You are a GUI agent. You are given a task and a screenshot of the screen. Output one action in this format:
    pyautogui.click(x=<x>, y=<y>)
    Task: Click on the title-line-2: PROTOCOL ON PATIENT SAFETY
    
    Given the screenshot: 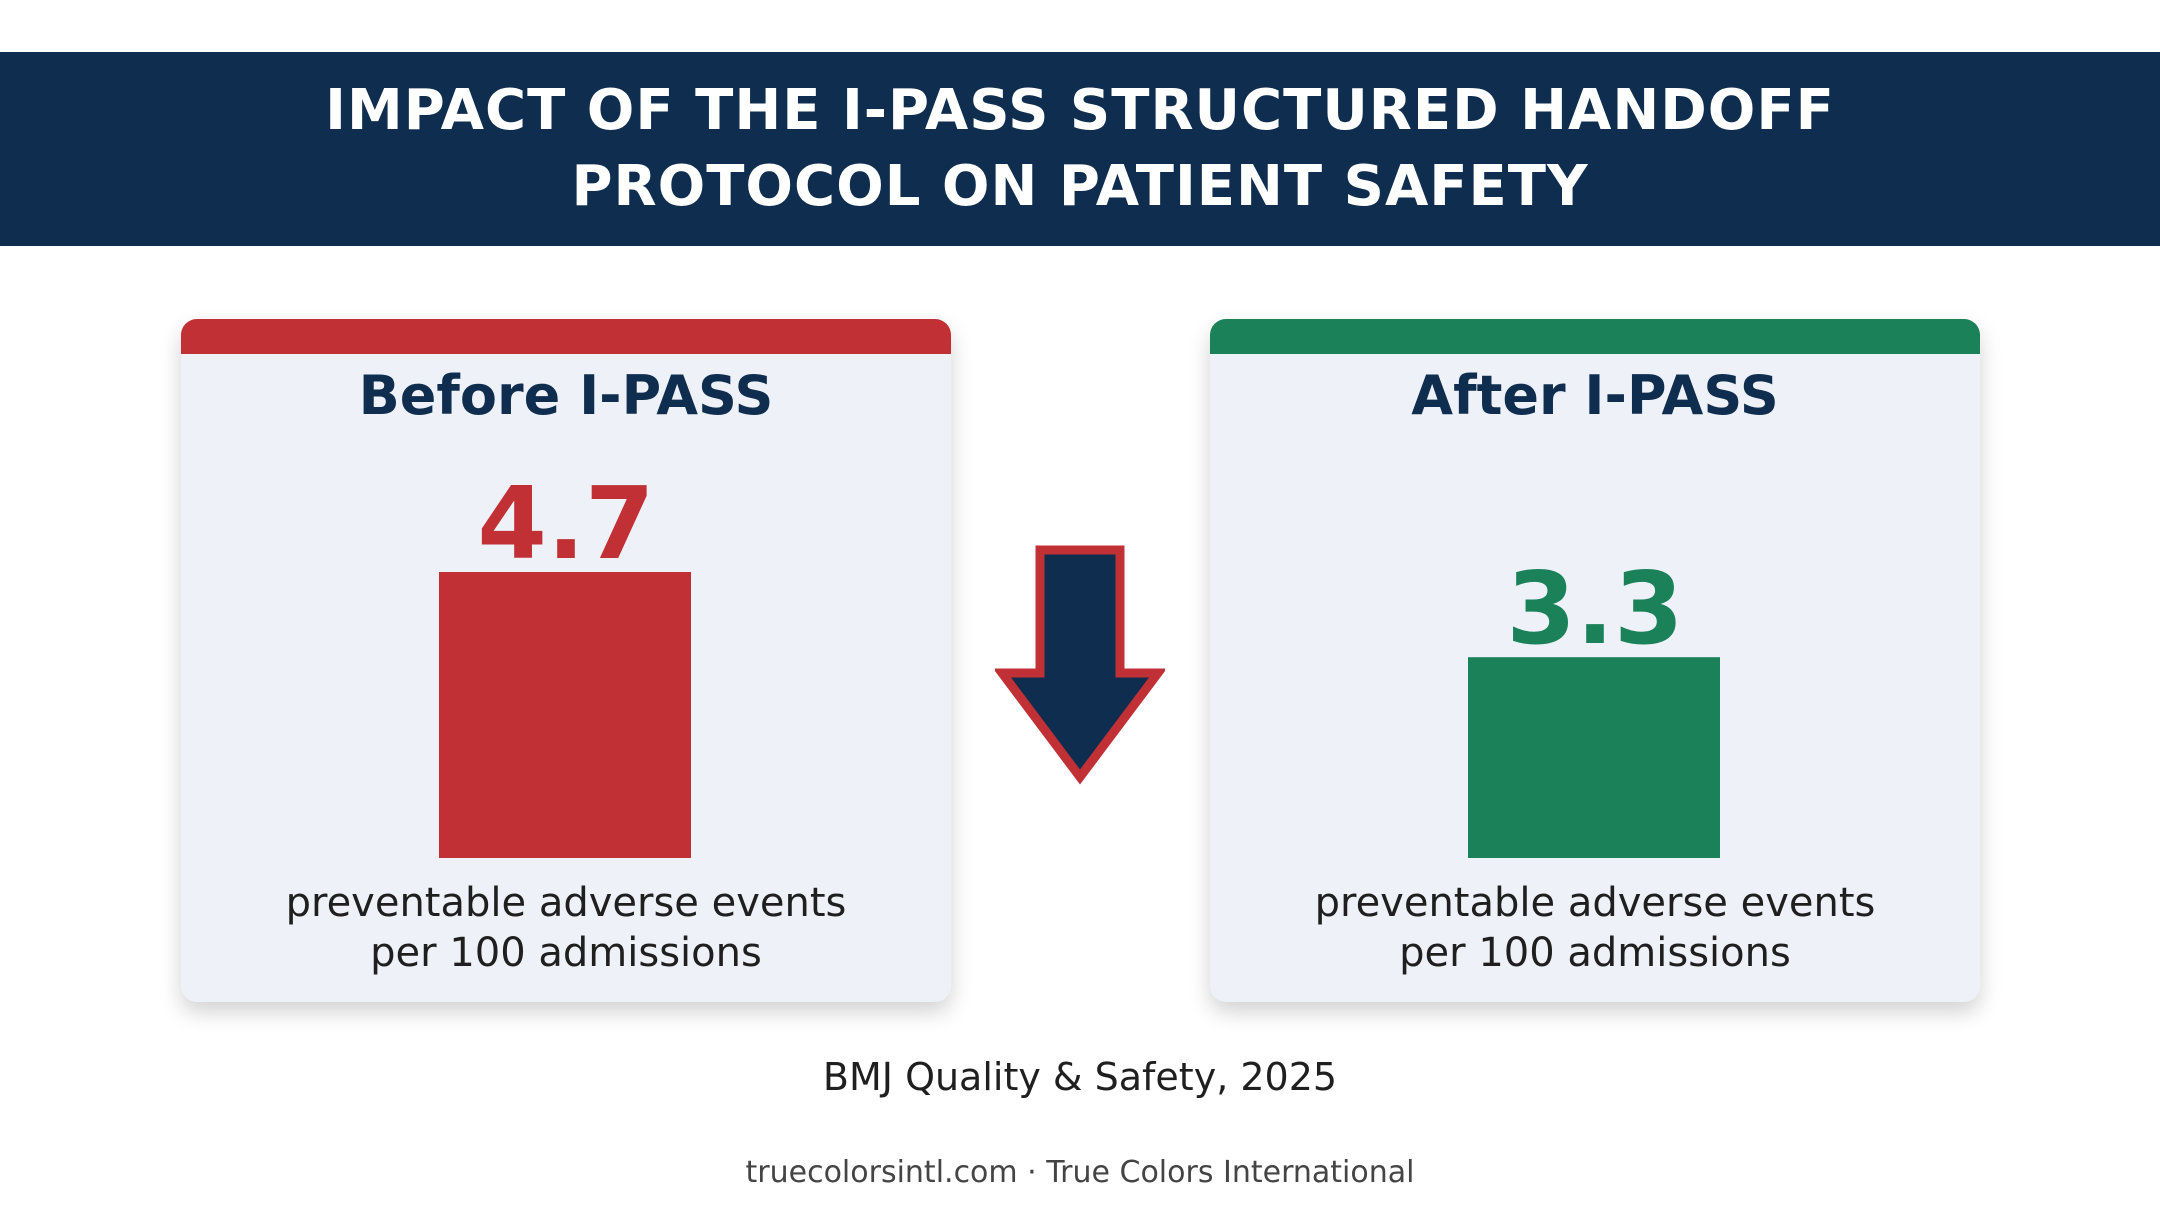 What is the action you would take?
    pyautogui.click(x=1080, y=186)
    